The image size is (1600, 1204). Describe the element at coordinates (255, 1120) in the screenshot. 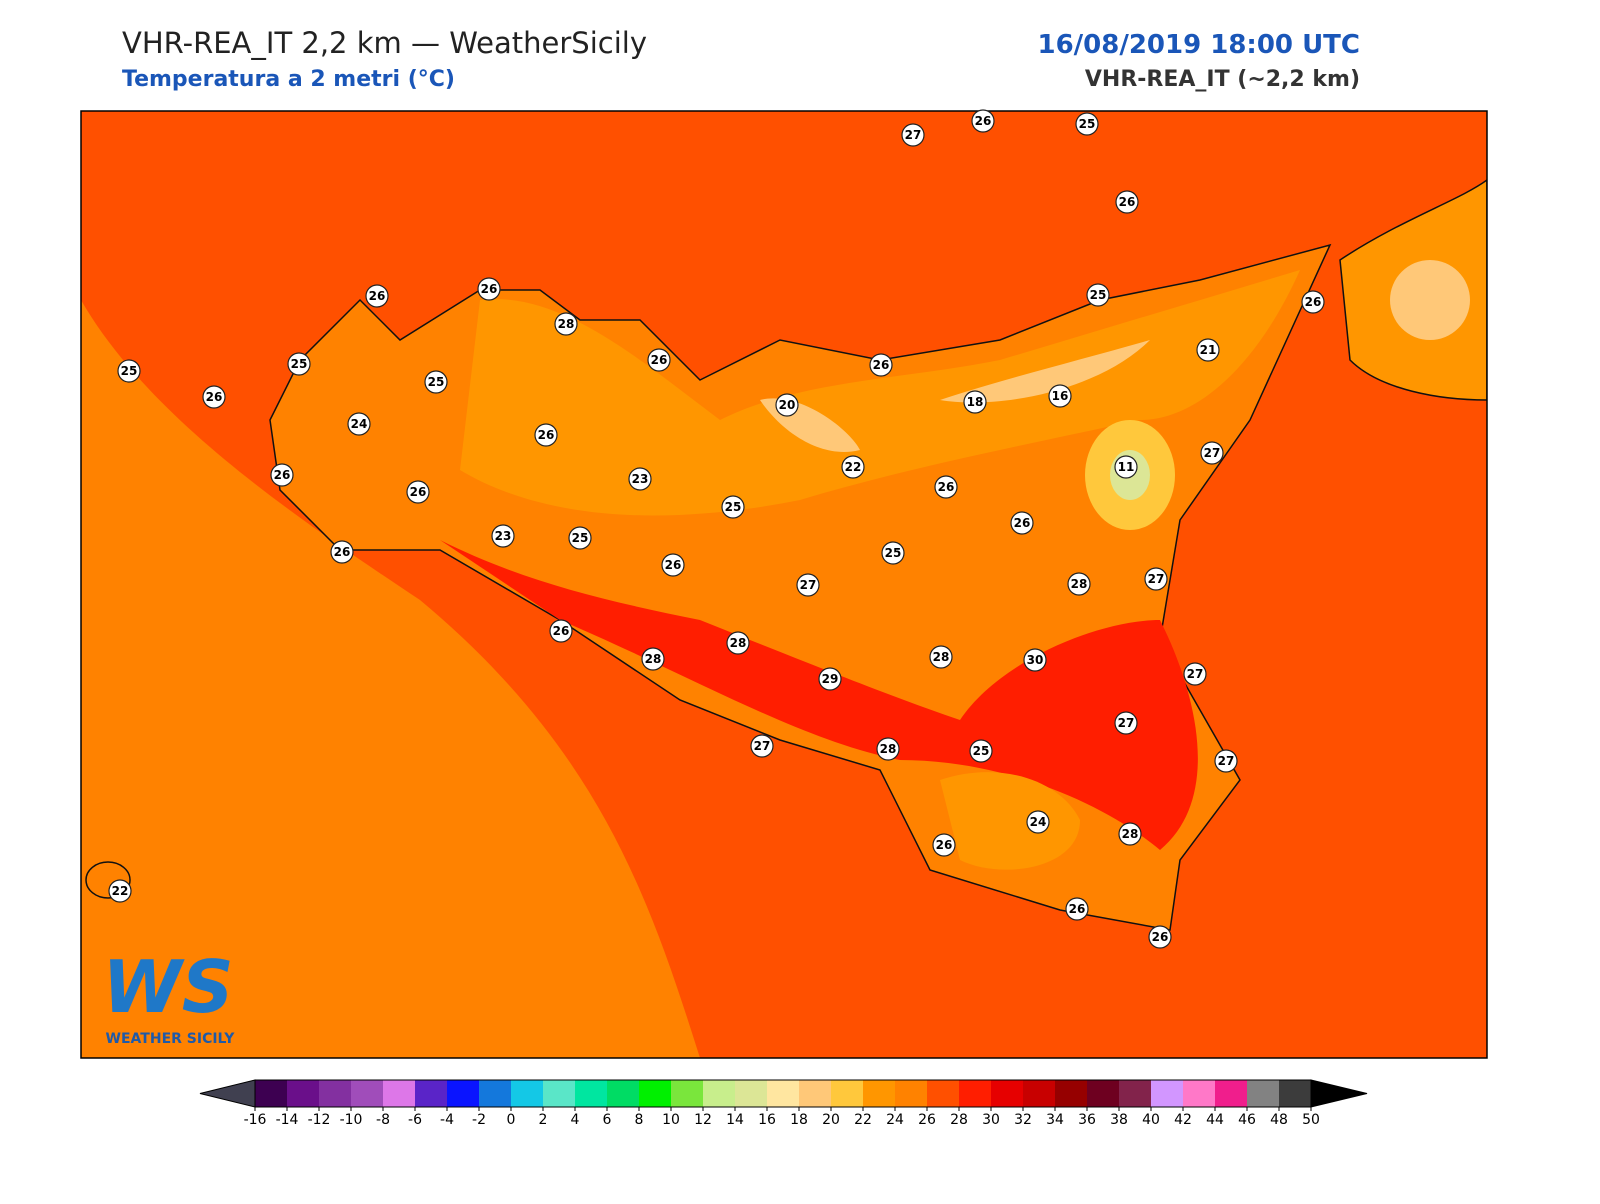

I see `colorbar-tick-label: -16` at that location.